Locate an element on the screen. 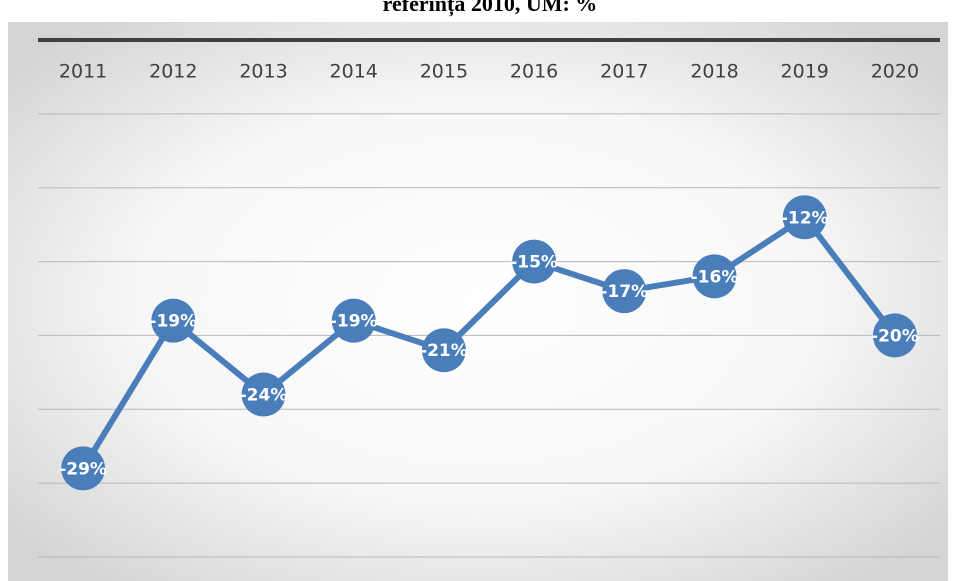 The image size is (956, 581). data-label: -21% is located at coordinates (444, 351).